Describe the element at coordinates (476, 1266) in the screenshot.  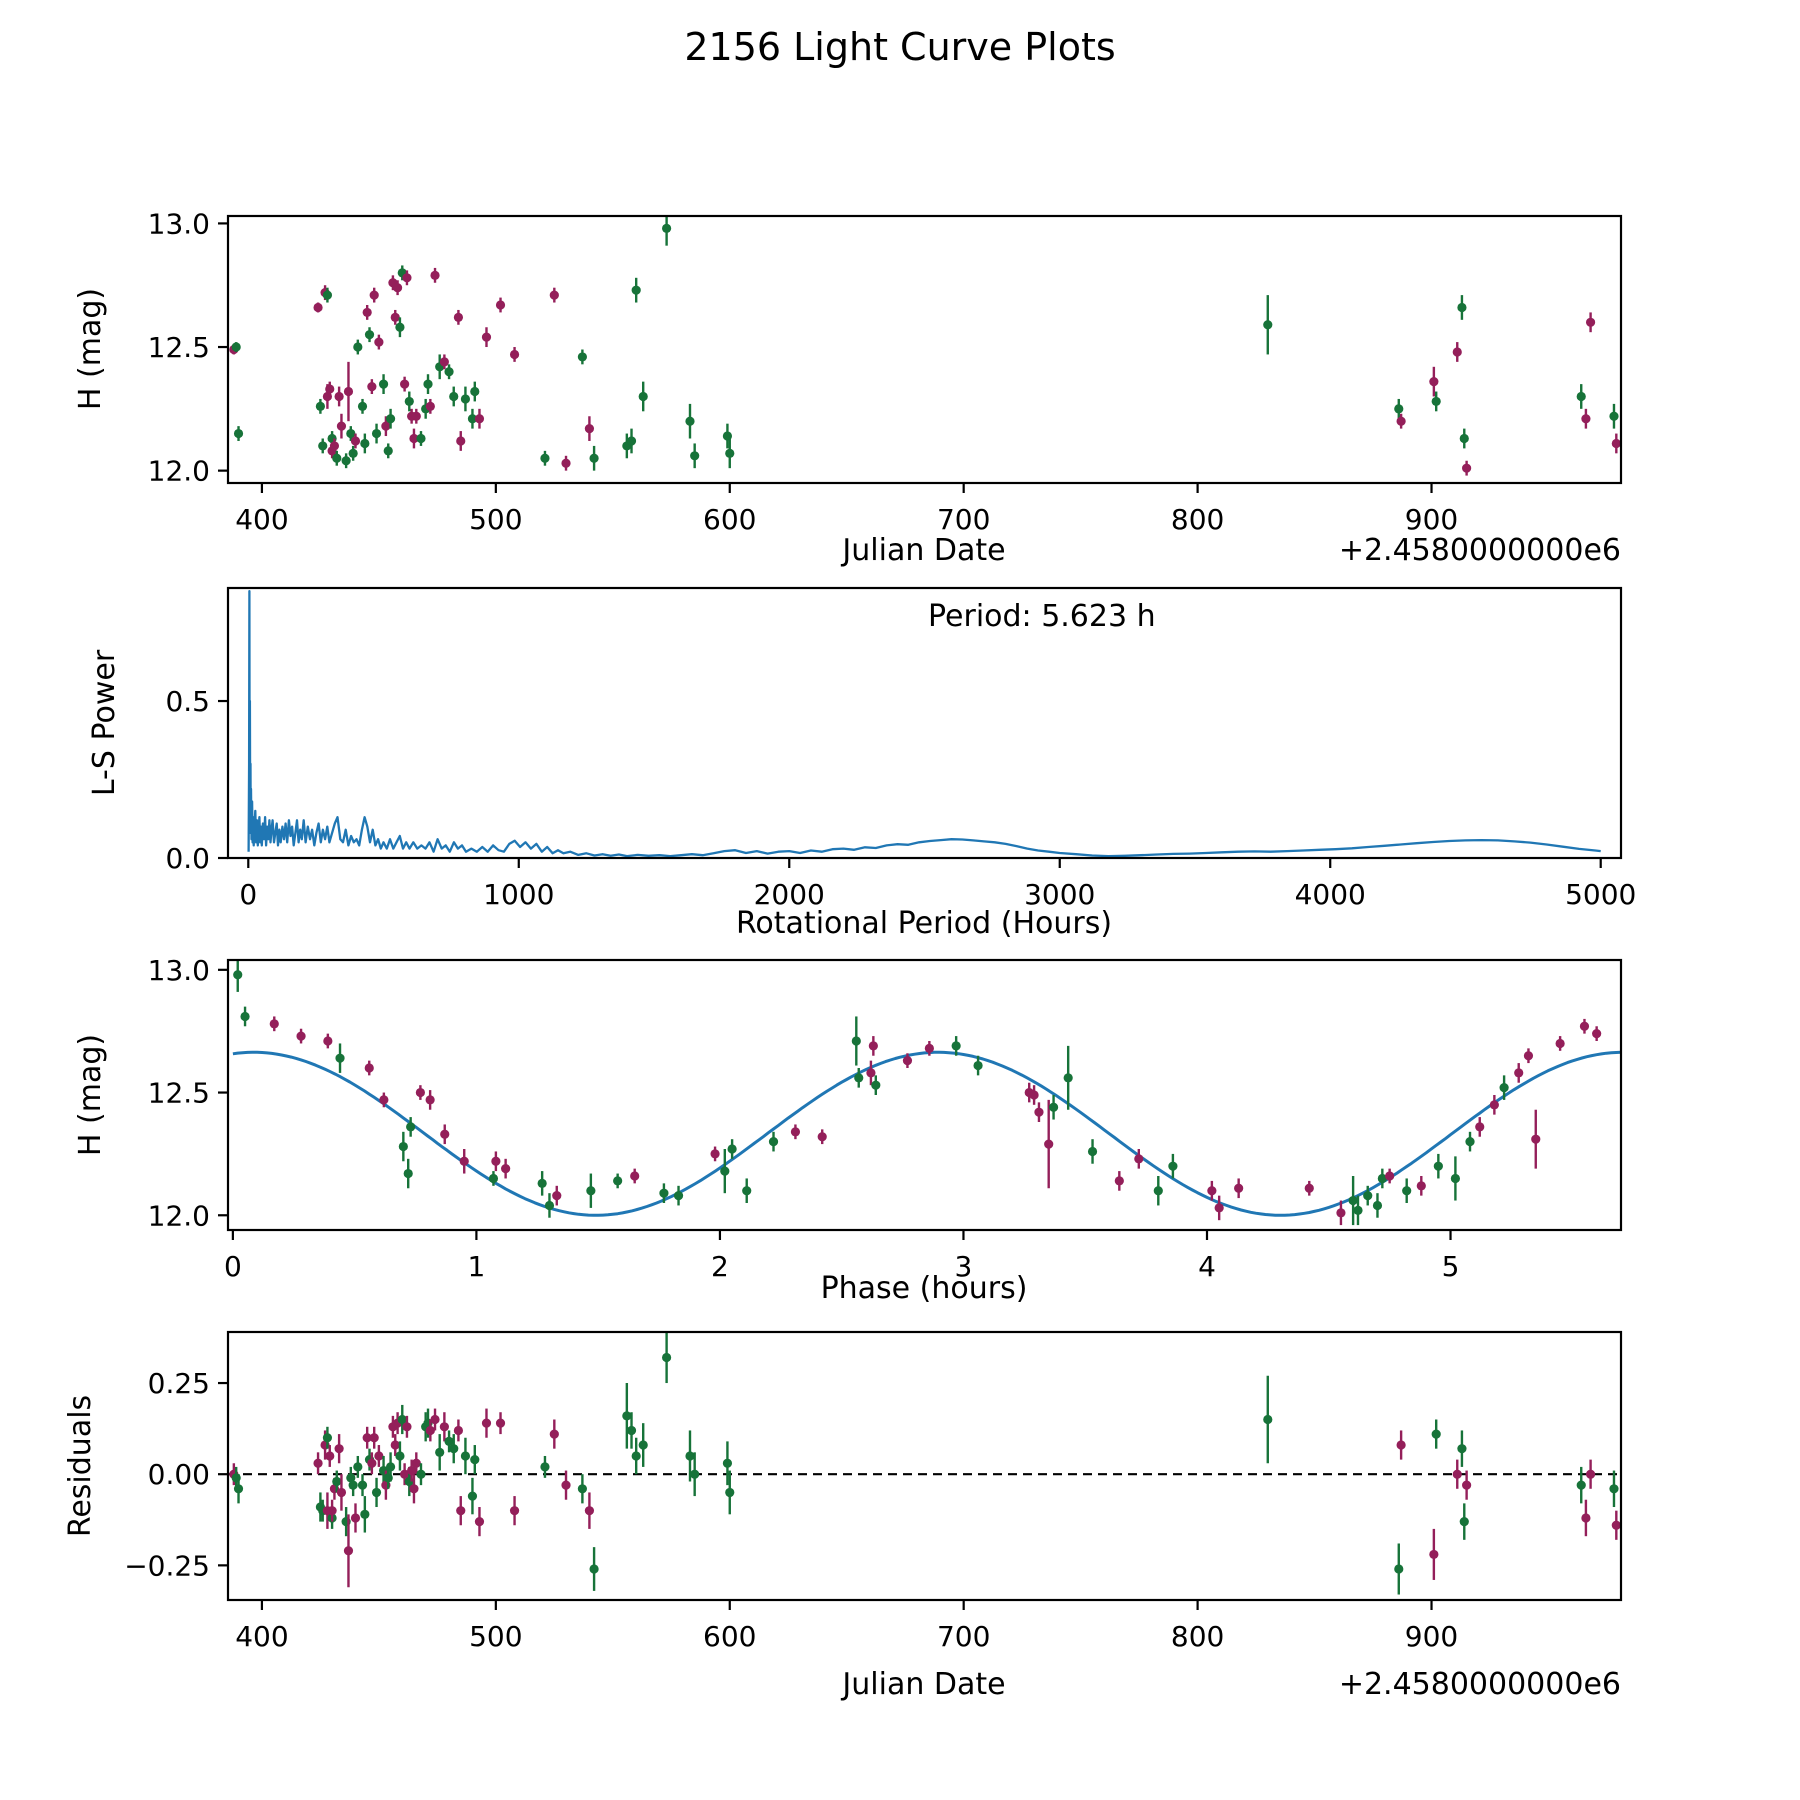
I see `x-tick-label: 1` at that location.